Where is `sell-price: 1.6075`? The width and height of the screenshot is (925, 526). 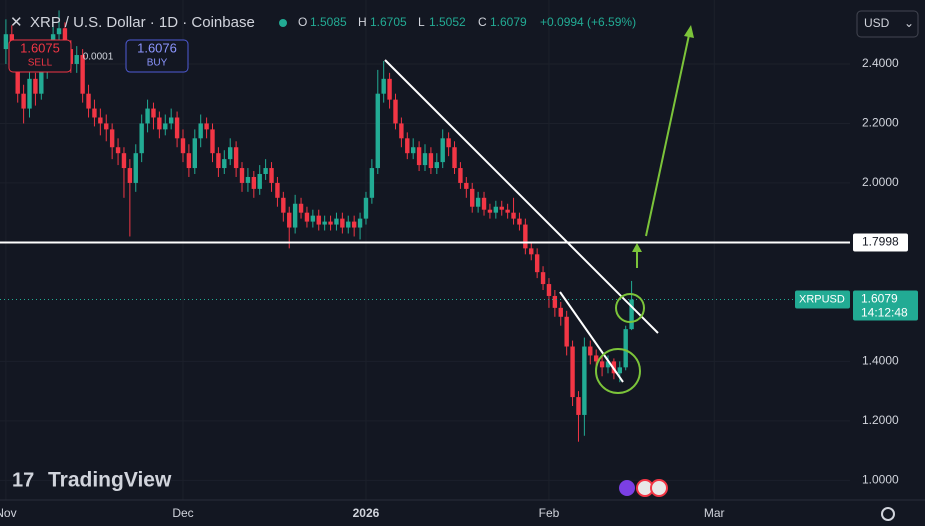 sell-price: 1.6075 is located at coordinates (40, 47).